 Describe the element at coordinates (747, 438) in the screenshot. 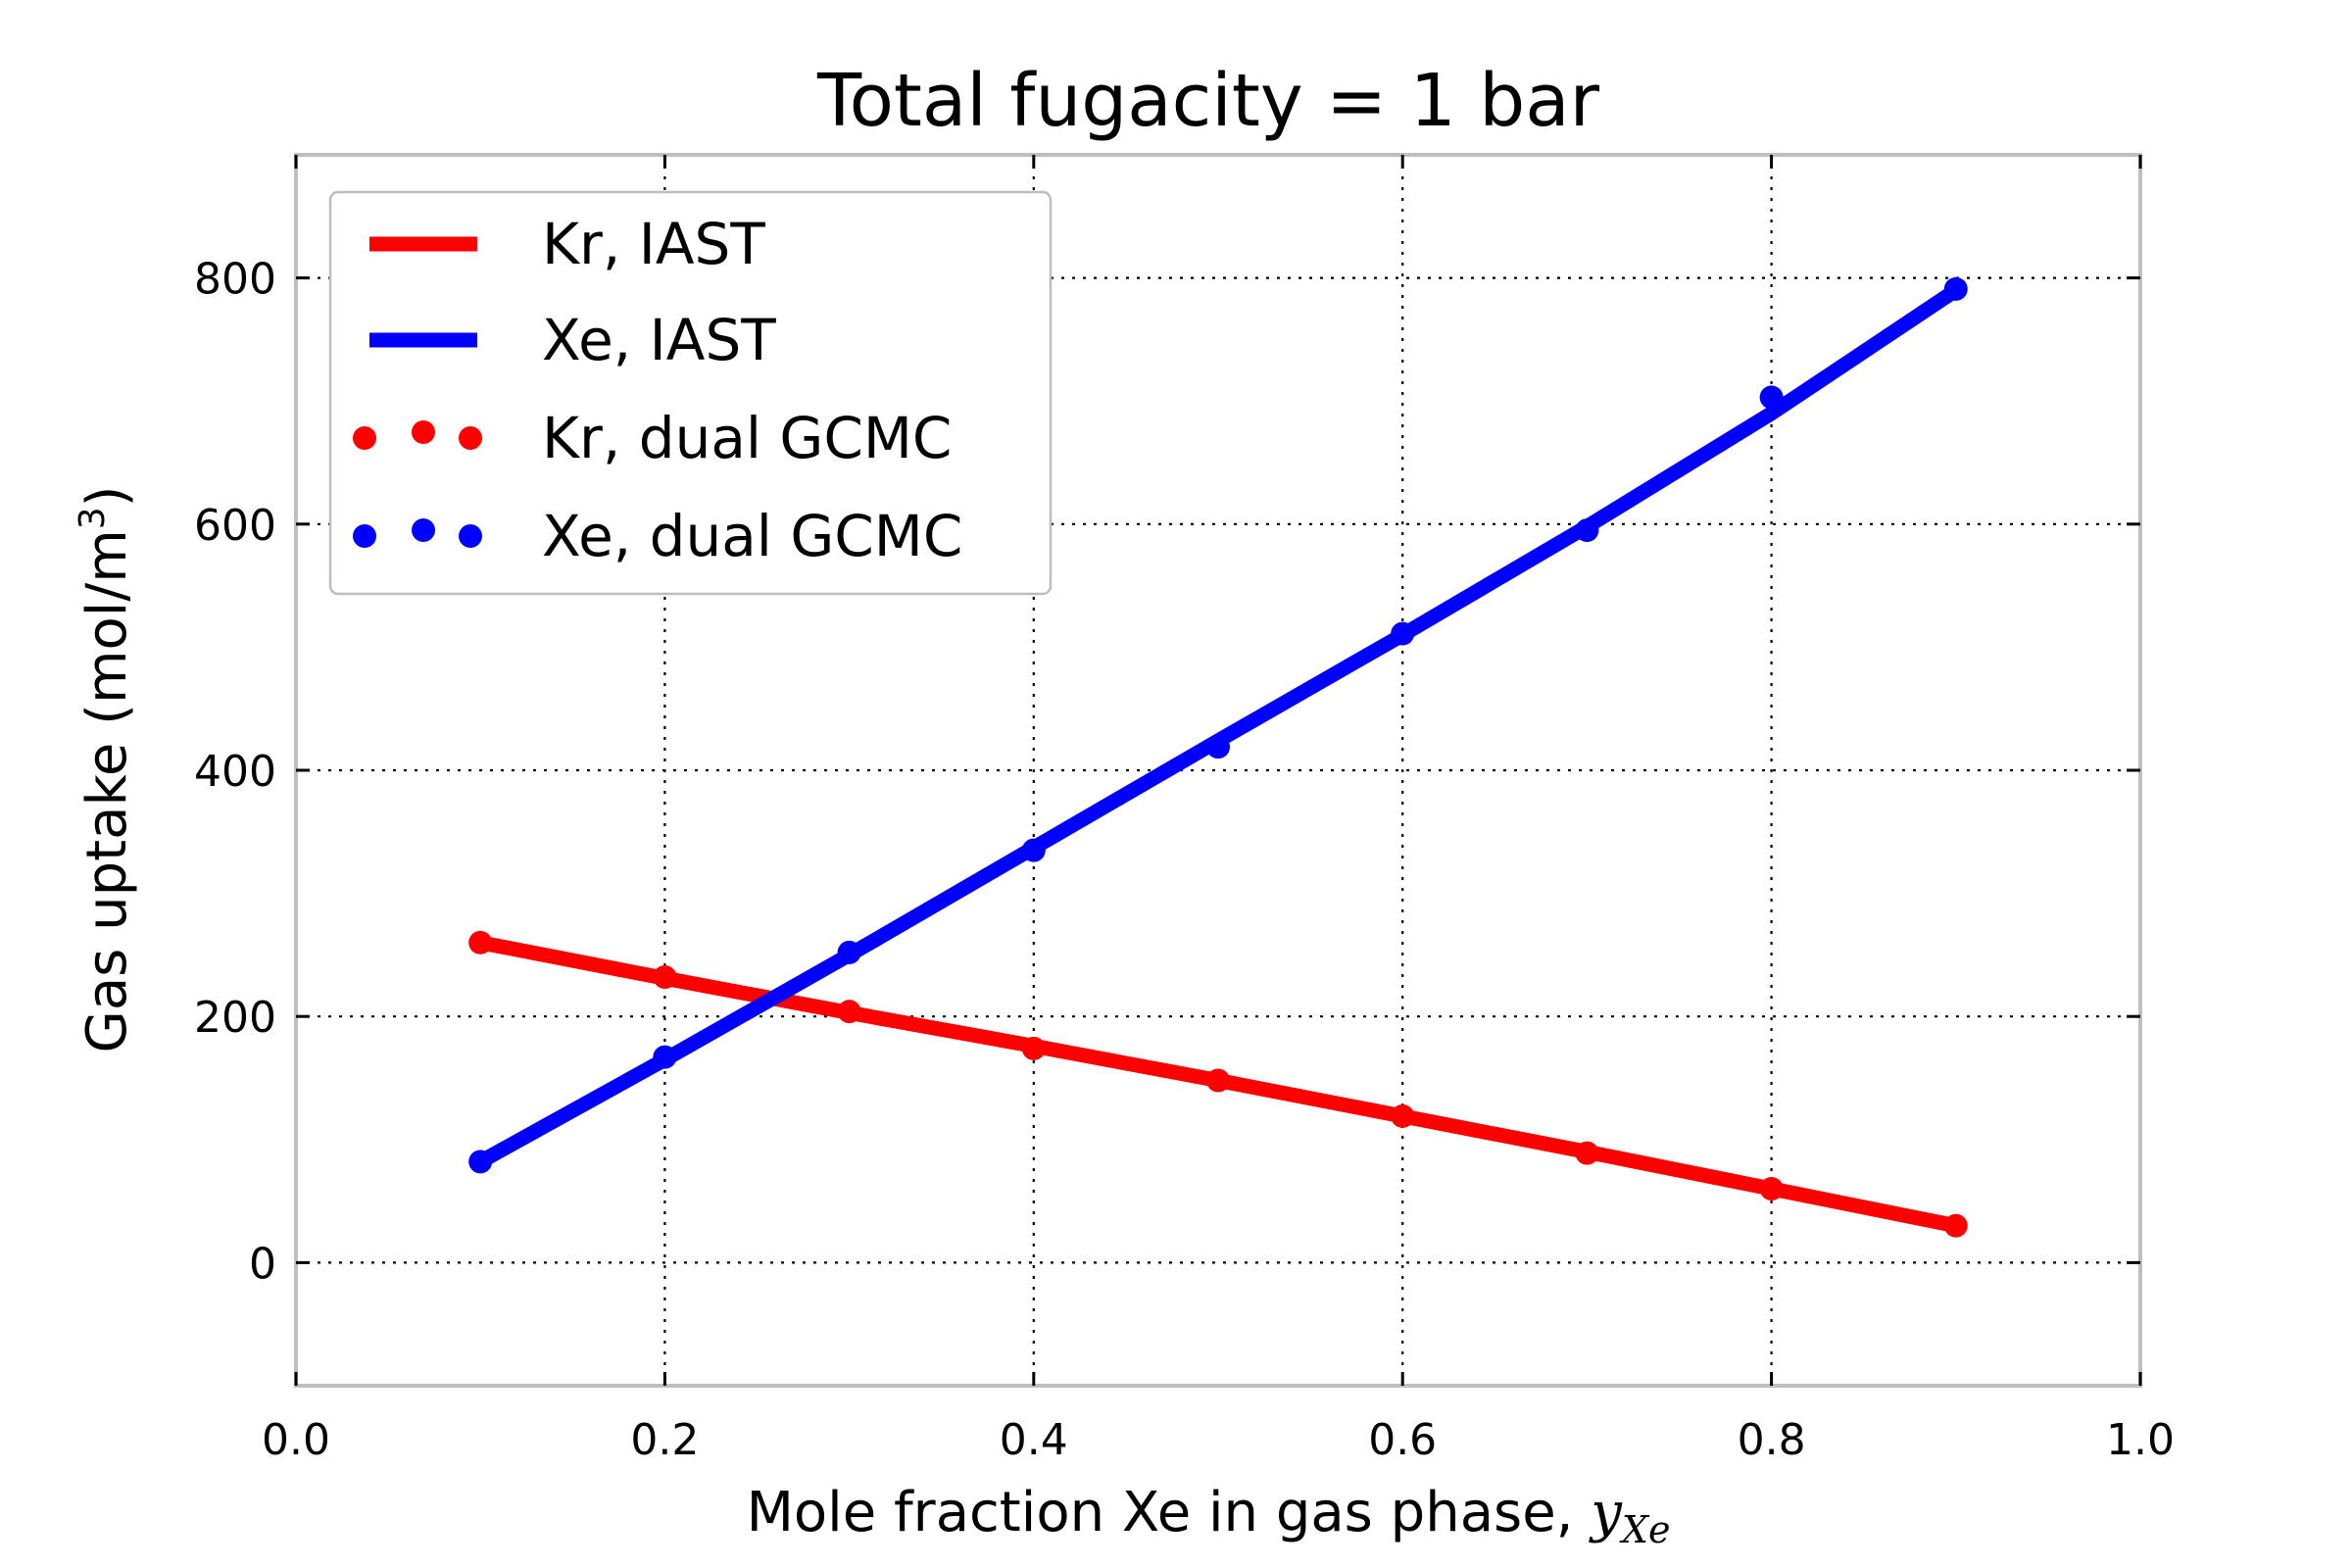

I see `legend-label: Kr, dual GCMC` at that location.